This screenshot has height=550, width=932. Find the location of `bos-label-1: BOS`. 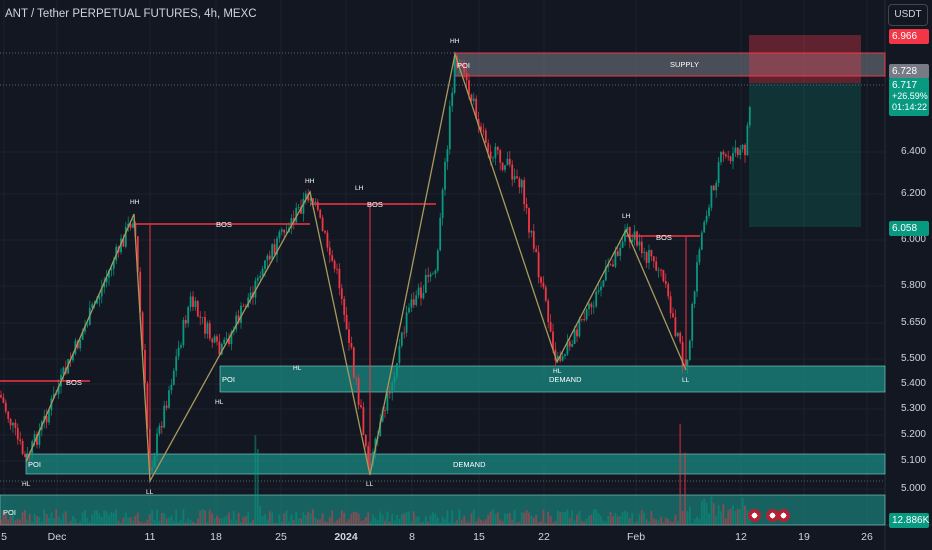

bos-label-1: BOS is located at coordinates (74, 382).